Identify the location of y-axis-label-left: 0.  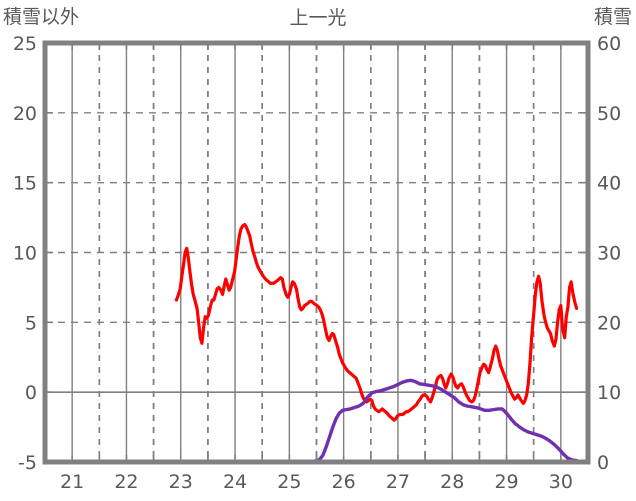
(31, 393).